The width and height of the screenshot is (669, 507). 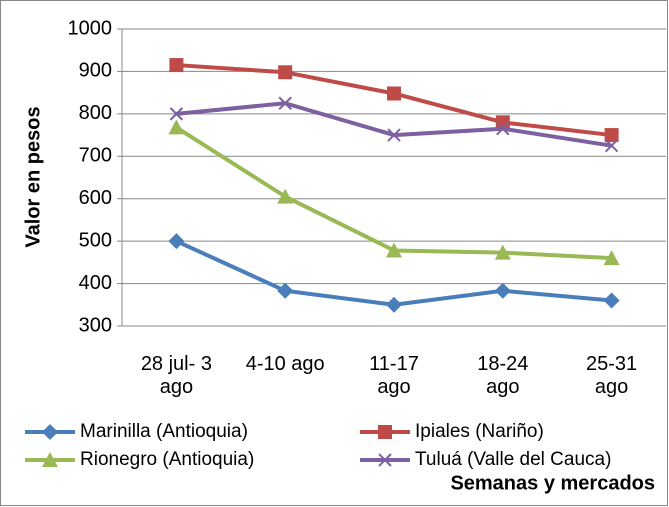 I want to click on y-tick-label: 400, so click(x=95, y=283).